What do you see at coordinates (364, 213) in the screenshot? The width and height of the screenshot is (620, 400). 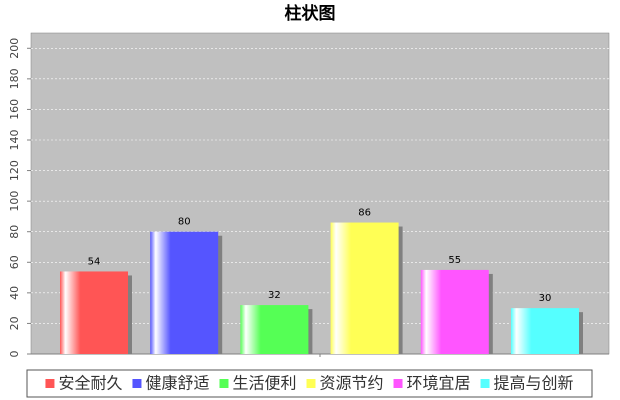 I see `value-label: 86` at bounding box center [364, 213].